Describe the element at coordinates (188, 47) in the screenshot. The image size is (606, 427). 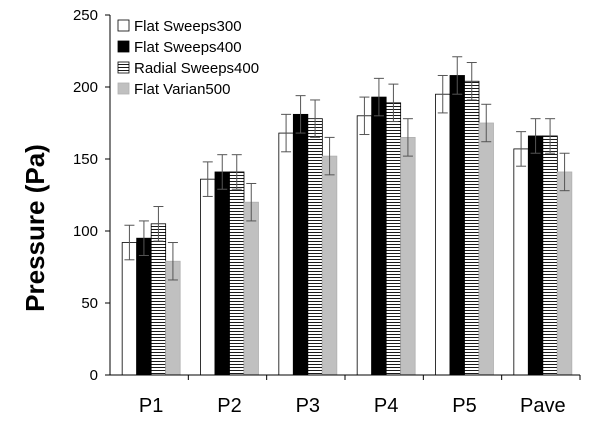
I see `legend-label: Flat Sweeps400` at that location.